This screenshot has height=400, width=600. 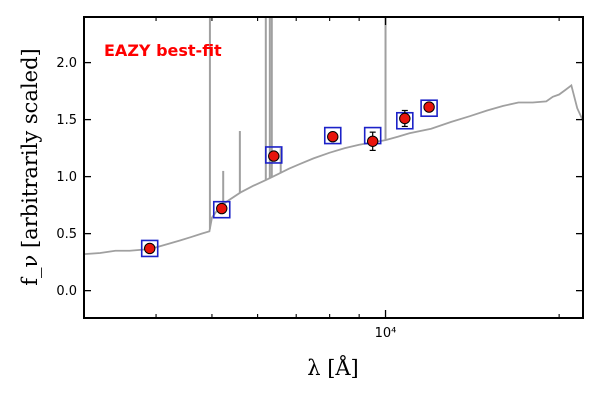 I want to click on annotation-label: EAZY best-fit, so click(x=163, y=50).